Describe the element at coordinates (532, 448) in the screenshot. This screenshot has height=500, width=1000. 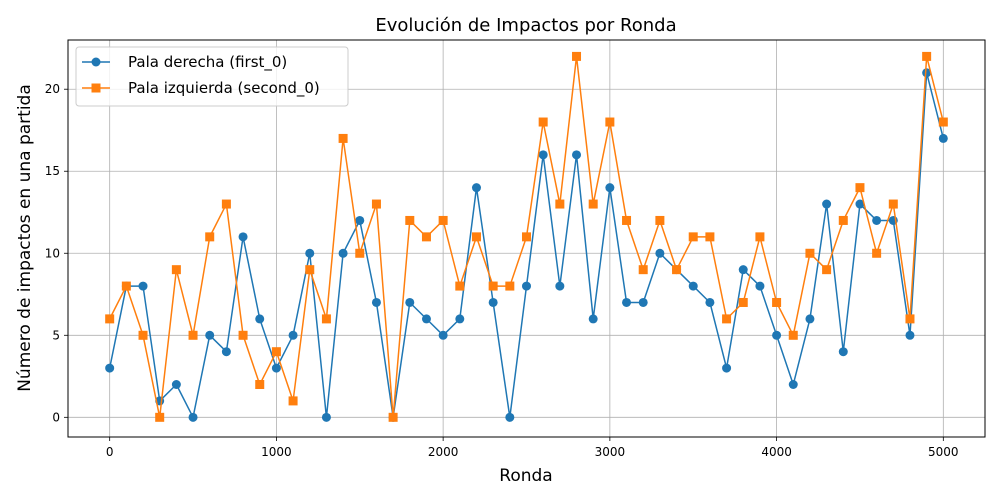
I see `x-axis-ticks: 0 1000 2000 3000 4000 5000` at that location.